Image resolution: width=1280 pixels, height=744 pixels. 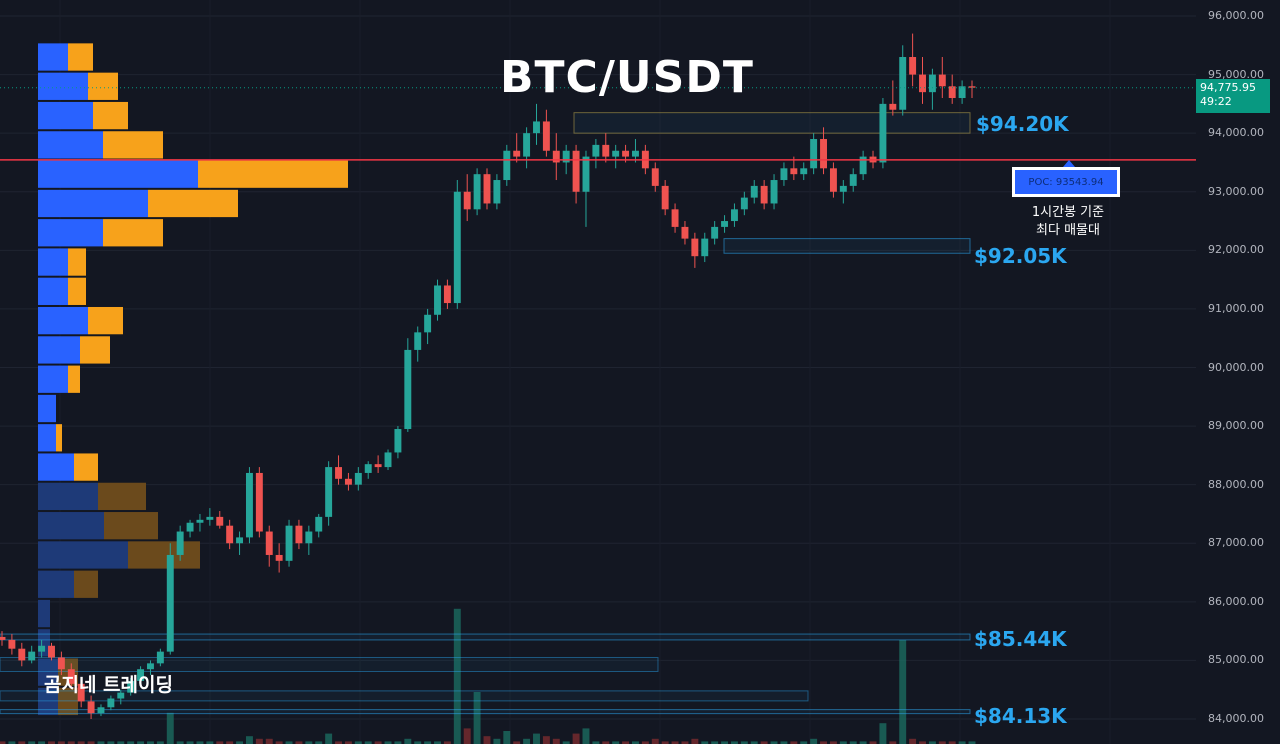 I want to click on volume-bars, so click(x=488, y=676).